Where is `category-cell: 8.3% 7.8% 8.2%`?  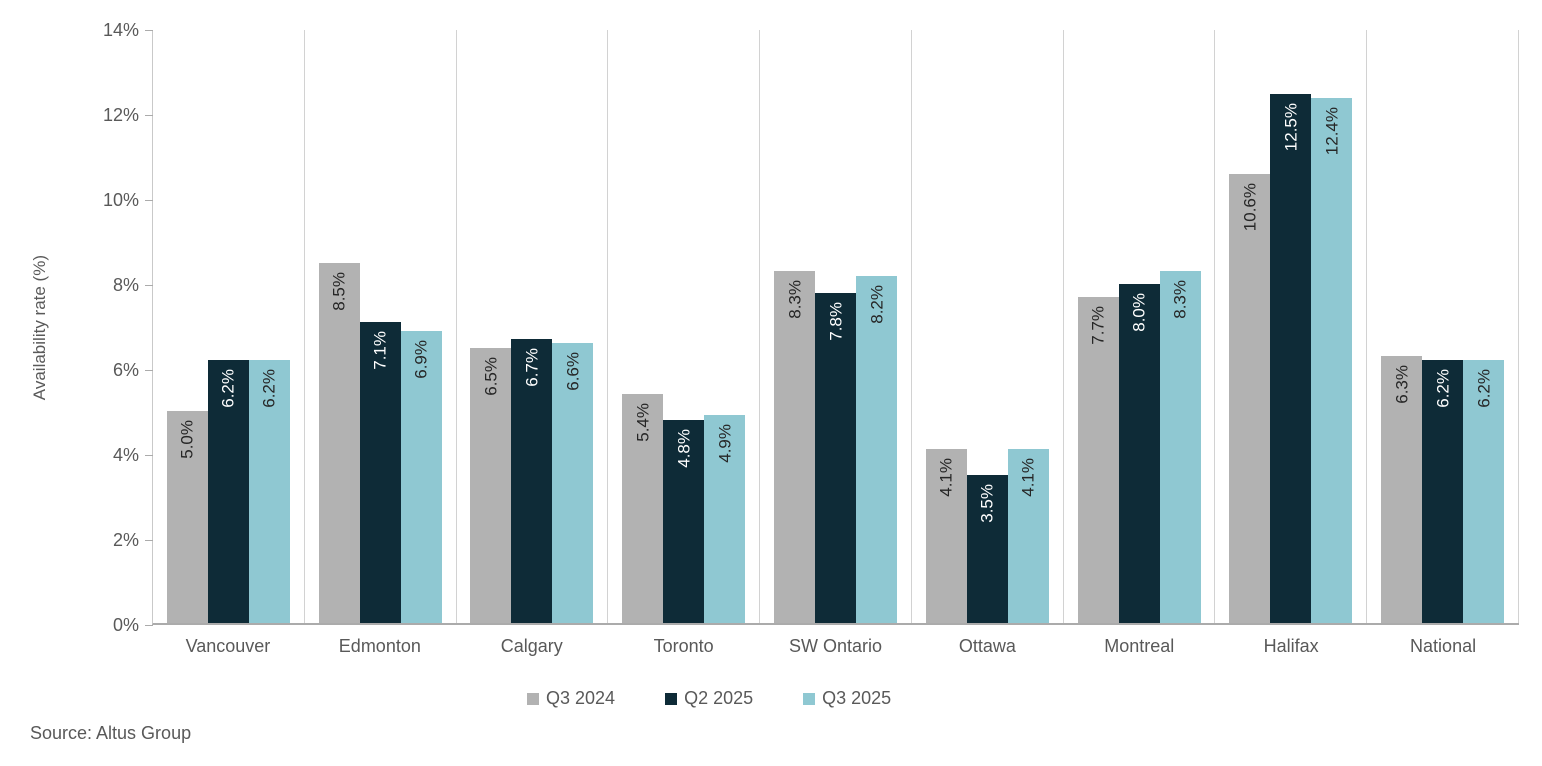
category-cell: 8.3% 7.8% 8.2% is located at coordinates (836, 326).